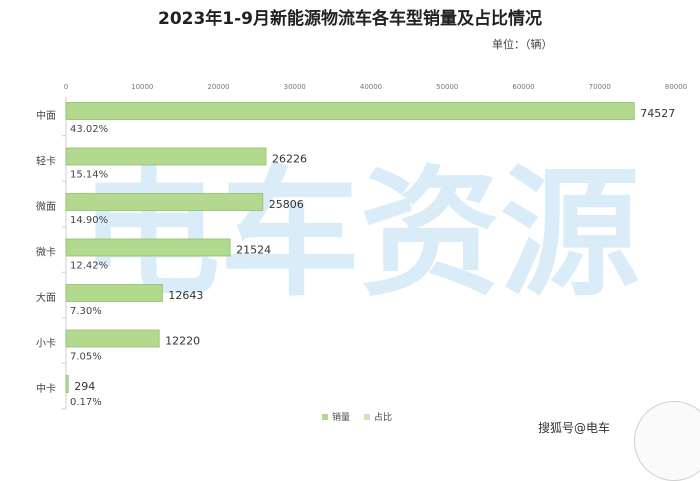  Describe the element at coordinates (89, 266) in the screenshot. I see `data-label-share: 12.42%` at that location.